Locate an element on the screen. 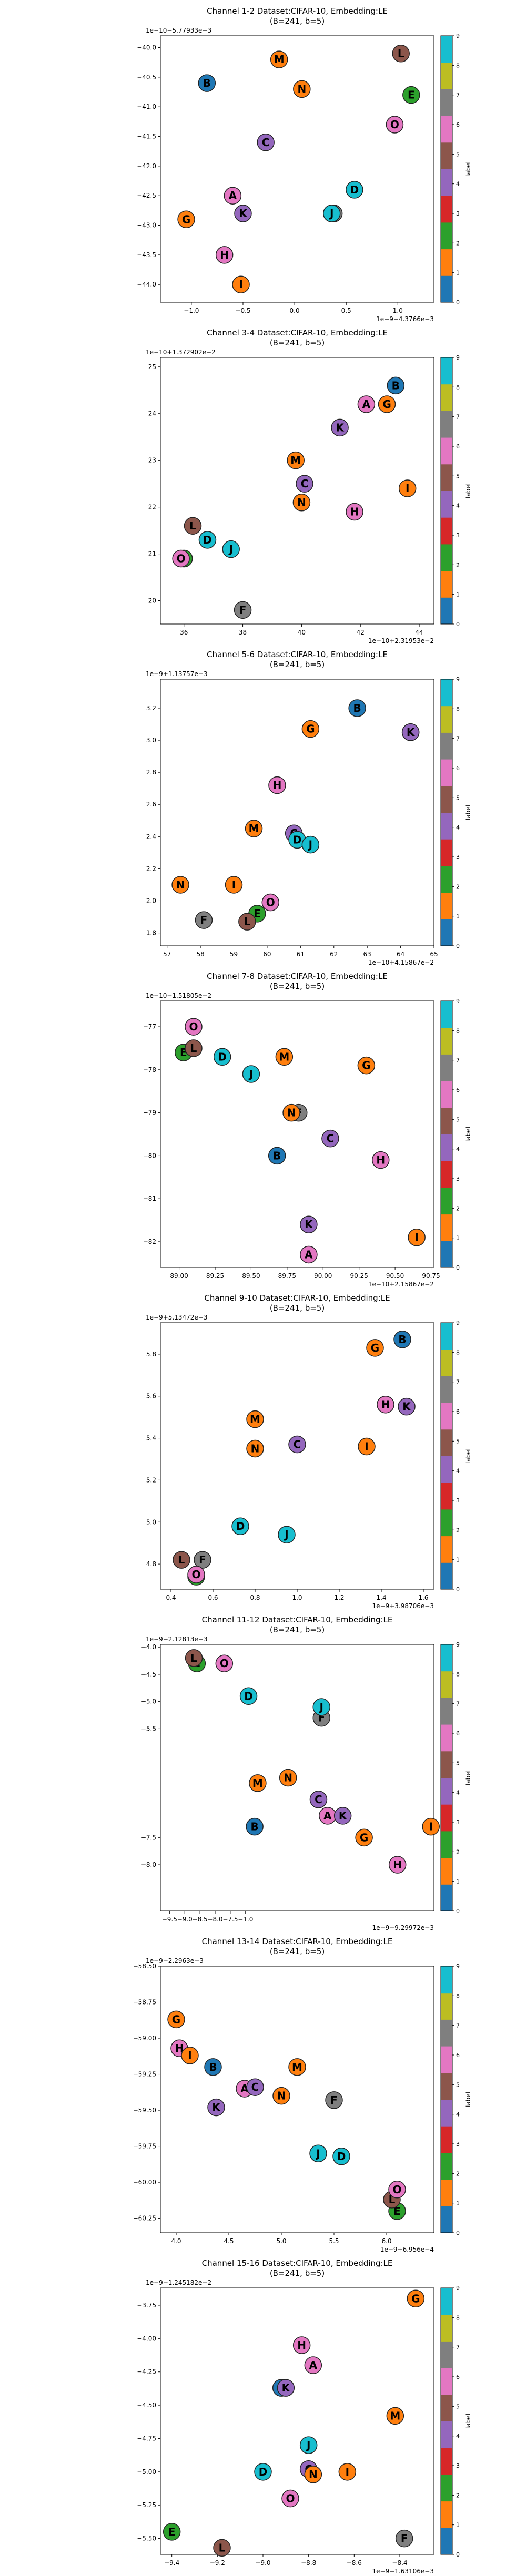 This screenshot has width=526, height=2576. data-point-label: E is located at coordinates (397, 2211).